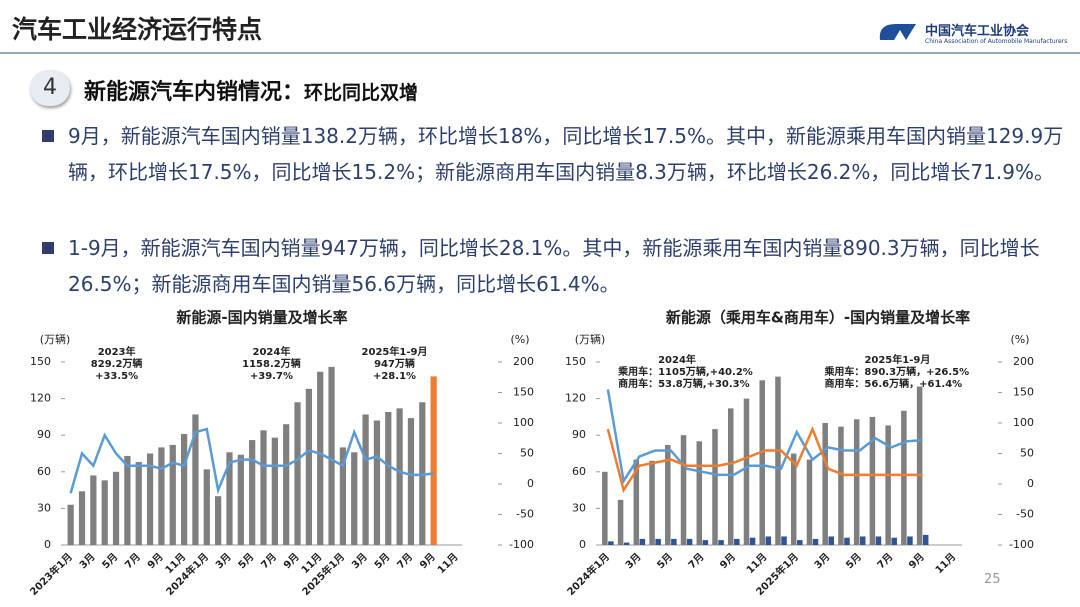 The image size is (1080, 607). I want to click on x-tick-label: 9月, so click(916, 561).